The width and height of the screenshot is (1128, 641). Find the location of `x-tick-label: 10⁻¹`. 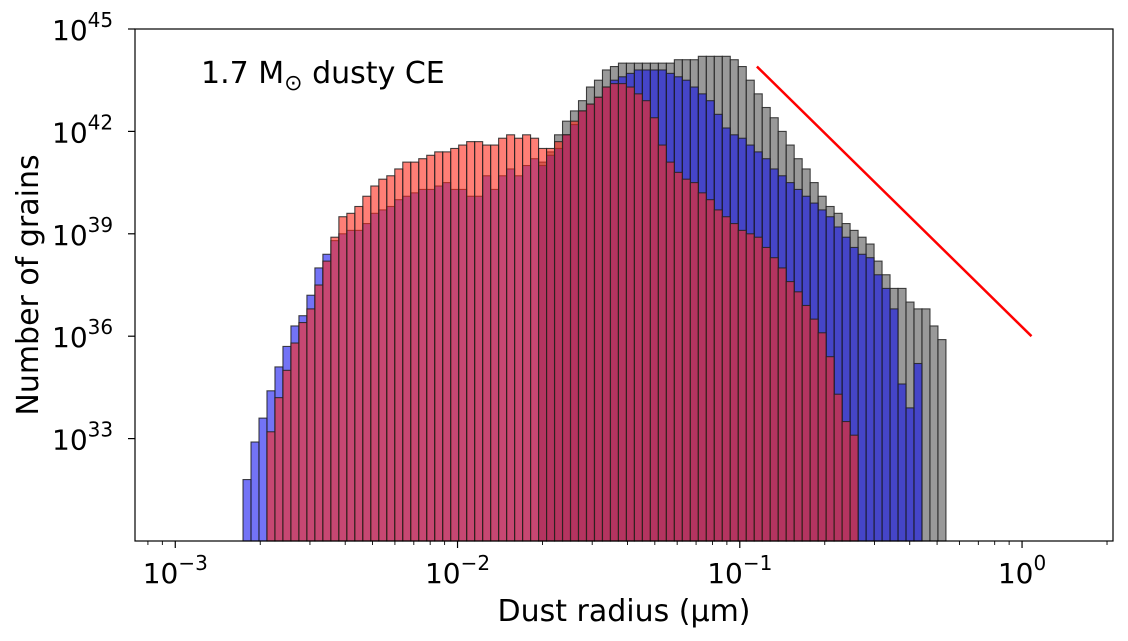

x-tick-label: 10⁻¹ is located at coordinates (739, 570).